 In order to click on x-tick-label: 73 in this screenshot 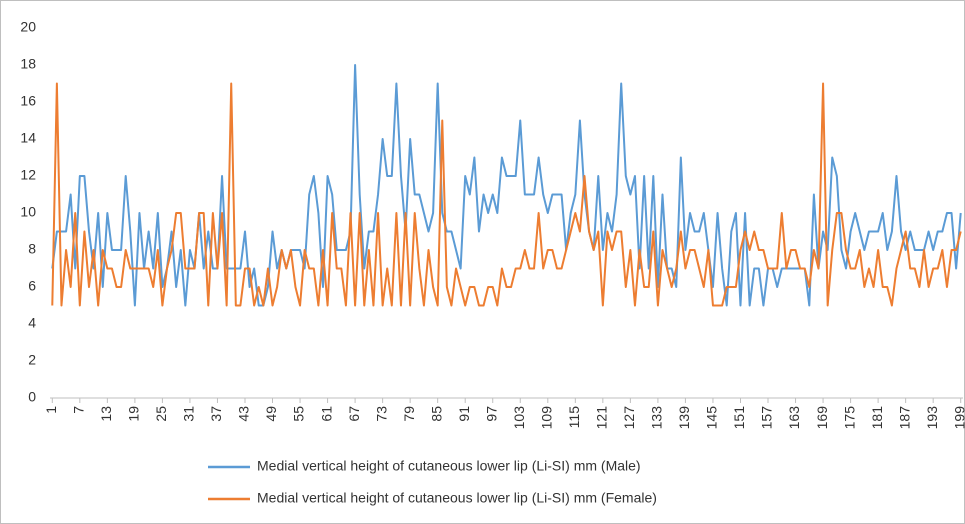, I will do `click(381, 414)`.